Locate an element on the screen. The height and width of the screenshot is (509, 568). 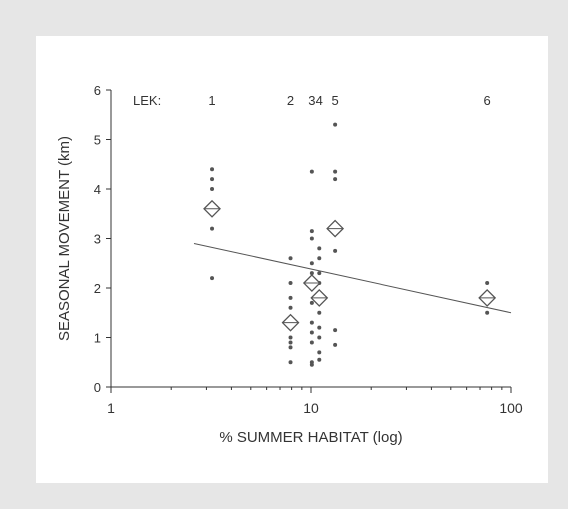
y-tick-label: 6 is located at coordinates (97, 90).